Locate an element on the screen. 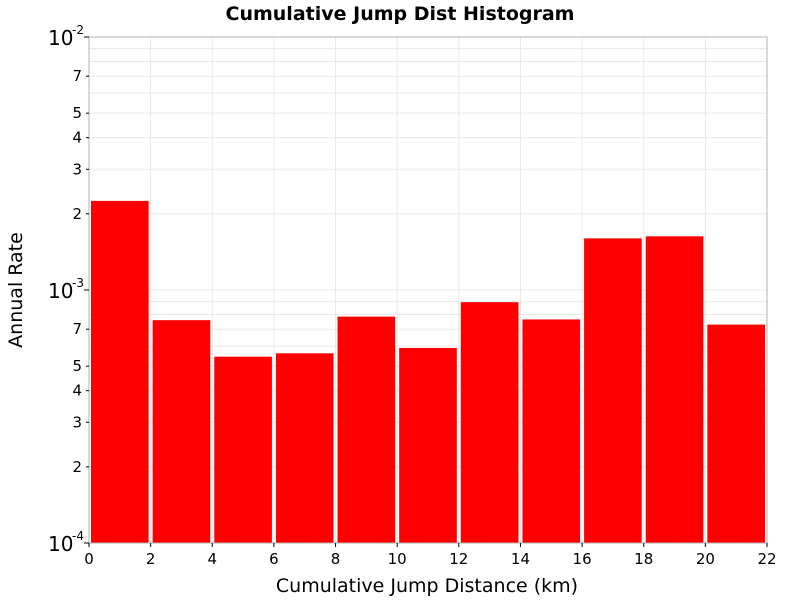 This screenshot has width=800, height=600. y-axis-label: Annual Rate is located at coordinates (16, 290).